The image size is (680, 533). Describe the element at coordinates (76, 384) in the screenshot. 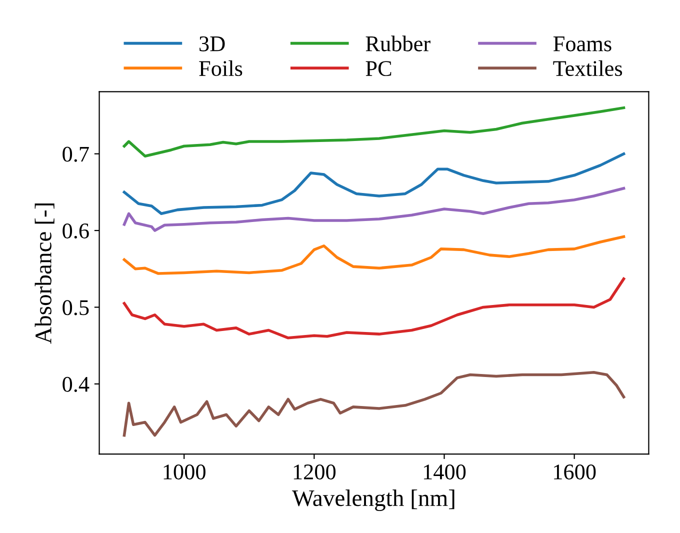

I see `y-tick-label: 0.4` at that location.